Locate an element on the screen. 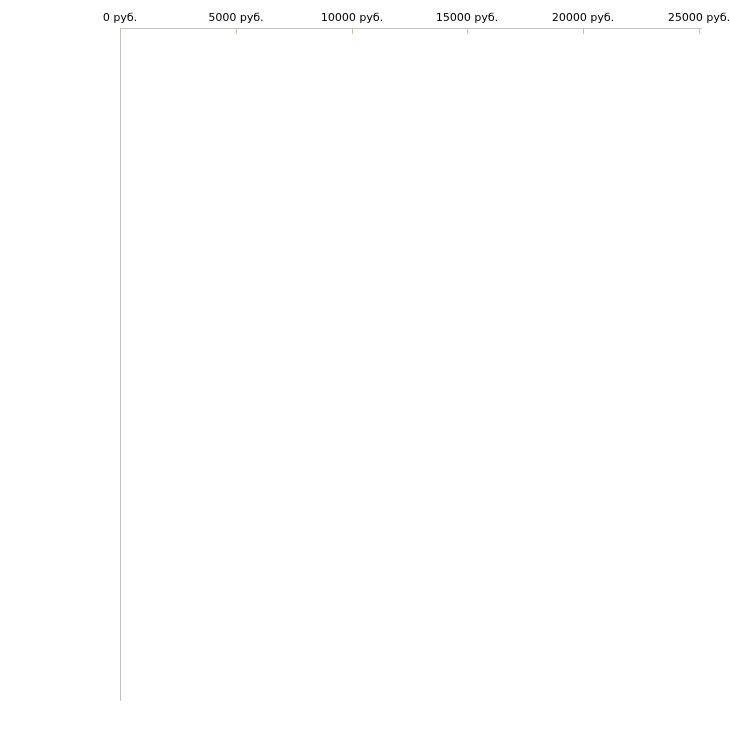 The width and height of the screenshot is (730, 730). x-axis-line is located at coordinates (411, 28).